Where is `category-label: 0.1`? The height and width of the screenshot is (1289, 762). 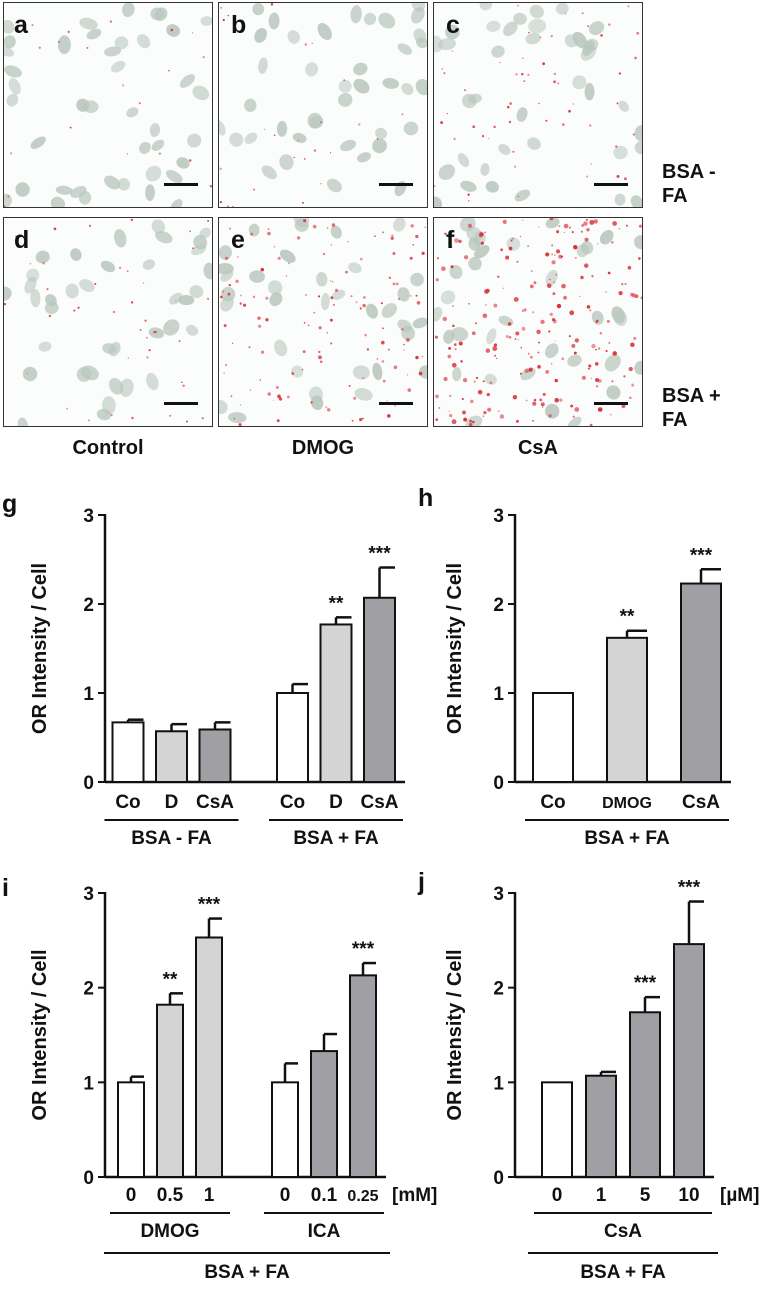
category-label: 0.1 is located at coordinates (324, 1195).